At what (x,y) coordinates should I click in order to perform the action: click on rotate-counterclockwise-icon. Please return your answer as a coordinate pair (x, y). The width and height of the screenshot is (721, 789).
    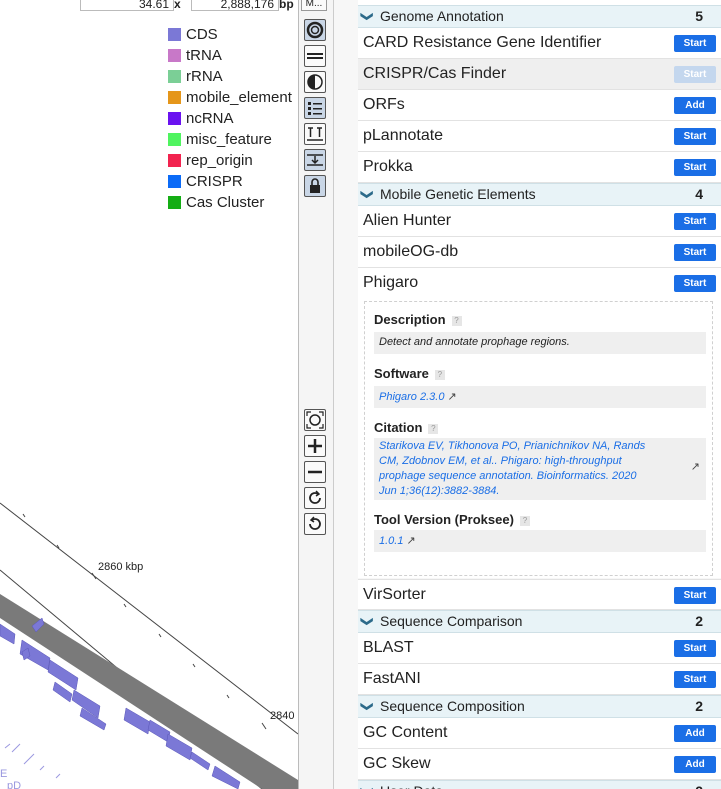
    Looking at the image, I should click on (315, 524).